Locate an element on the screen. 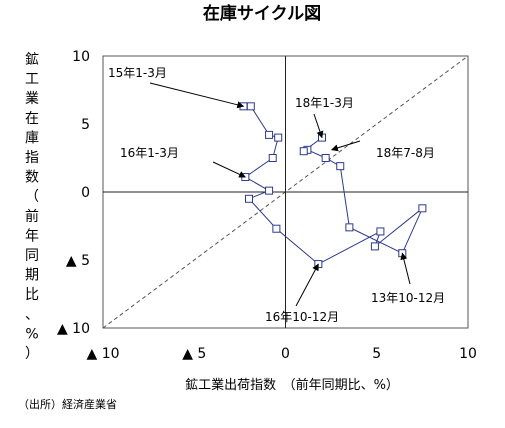  y-axis-title-char: 業 is located at coordinates (32, 99).